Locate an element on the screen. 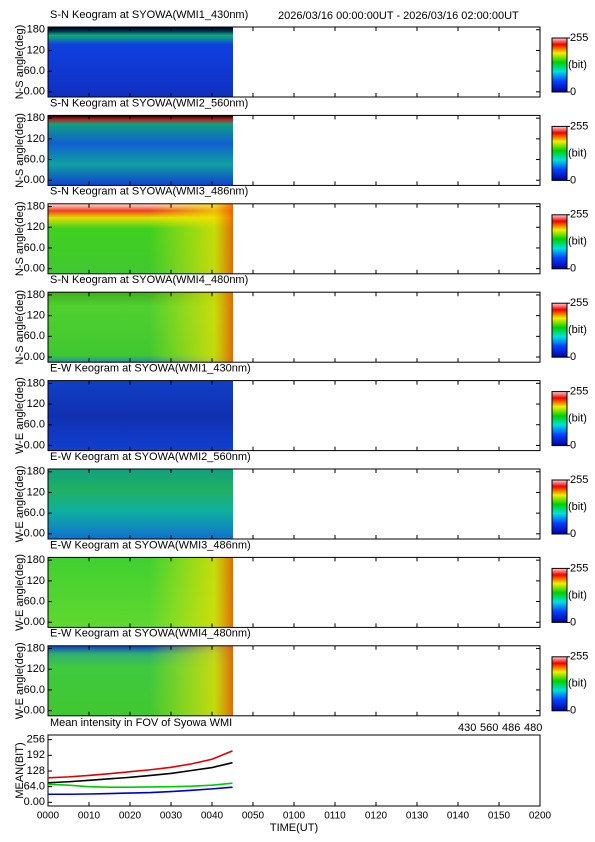 This screenshot has width=595, height=842. legend-entry: 430 is located at coordinates (467, 728).